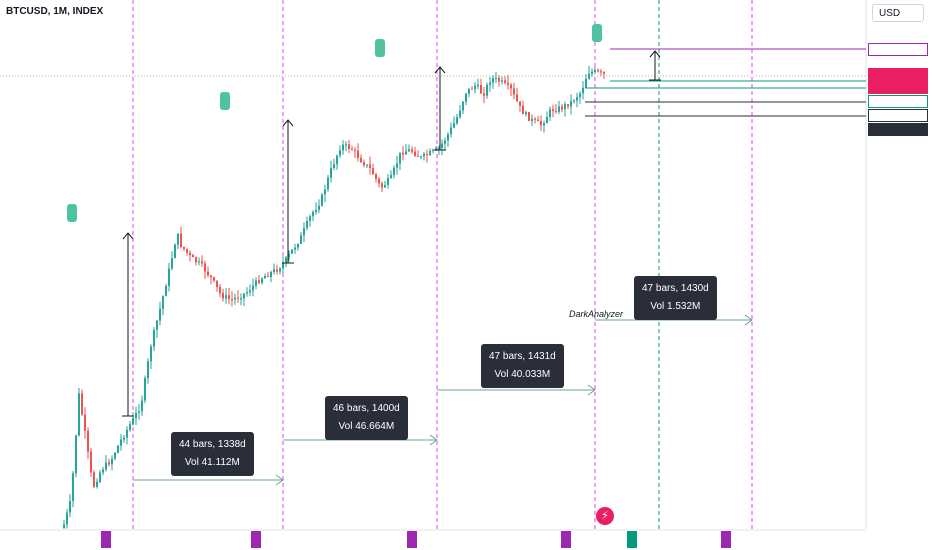  What do you see at coordinates (522, 374) in the screenshot?
I see `range-volume-text: Vol 40.033M` at bounding box center [522, 374].